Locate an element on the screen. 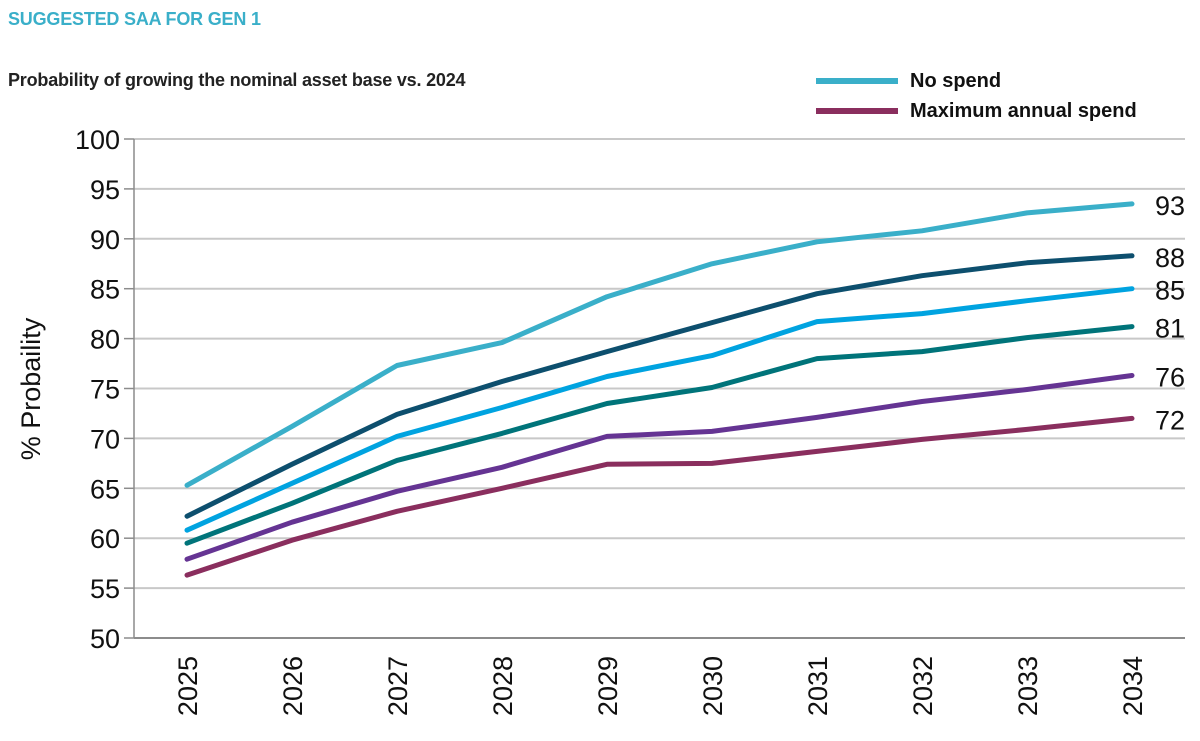 This screenshot has width=1200, height=741. y-tick-label: 70 is located at coordinates (105, 439).